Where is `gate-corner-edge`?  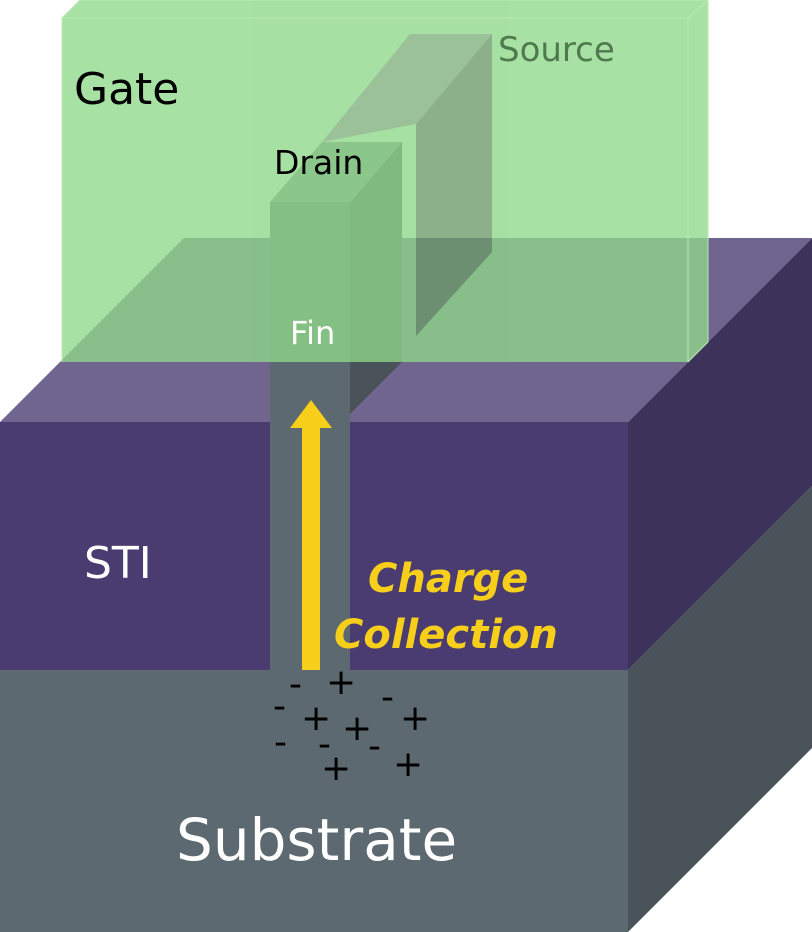 gate-corner-edge is located at coordinates (698, 9).